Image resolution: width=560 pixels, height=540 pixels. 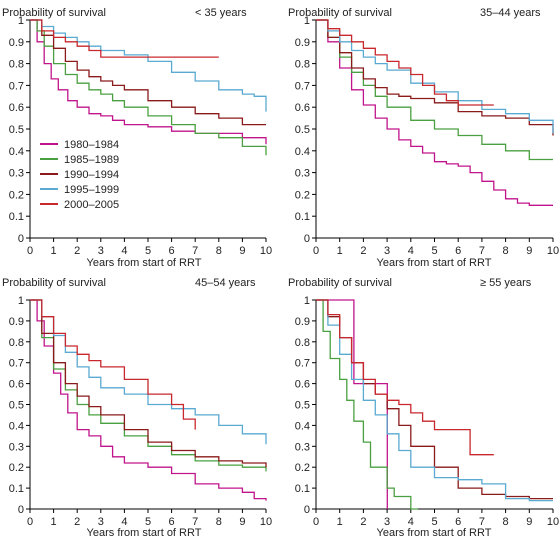 What do you see at coordinates (340, 522) in the screenshot?
I see `x-tick-label: 1` at bounding box center [340, 522].